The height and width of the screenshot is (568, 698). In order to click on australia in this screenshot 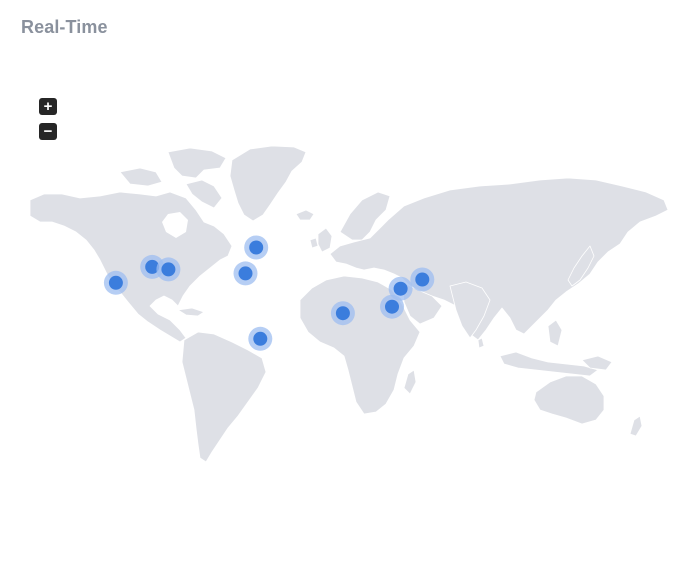, I will do `click(569, 400)`.